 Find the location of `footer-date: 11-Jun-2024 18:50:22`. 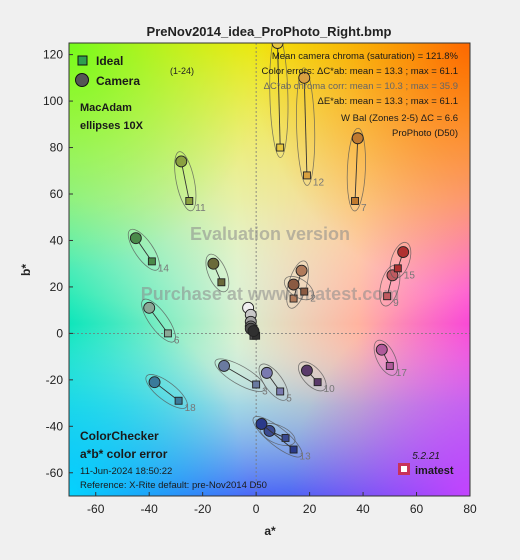

footer-date: 11-Jun-2024 18:50:22 is located at coordinates (126, 471).